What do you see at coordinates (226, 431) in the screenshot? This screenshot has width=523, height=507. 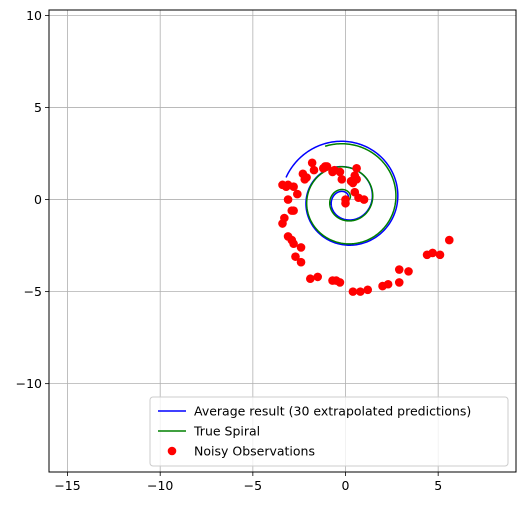 I see `legend-label: True Spiral` at bounding box center [226, 431].